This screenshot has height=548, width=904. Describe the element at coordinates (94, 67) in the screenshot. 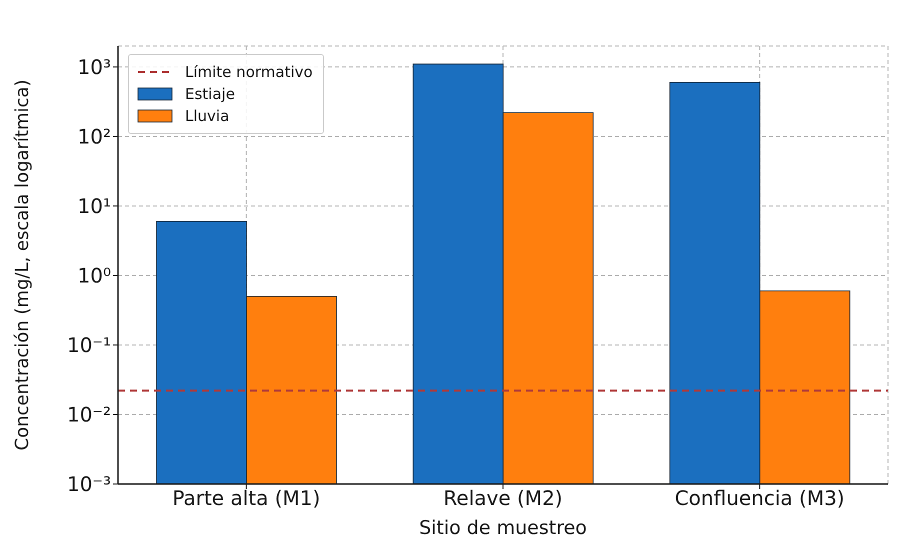

I see `y-tick-label: 10³` at that location.